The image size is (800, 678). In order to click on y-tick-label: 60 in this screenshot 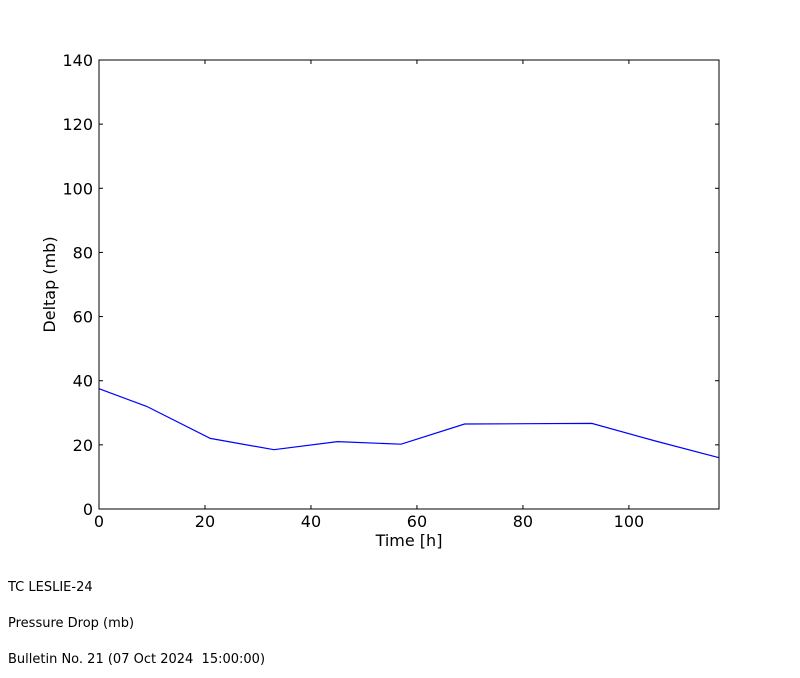, I will do `click(83, 317)`.